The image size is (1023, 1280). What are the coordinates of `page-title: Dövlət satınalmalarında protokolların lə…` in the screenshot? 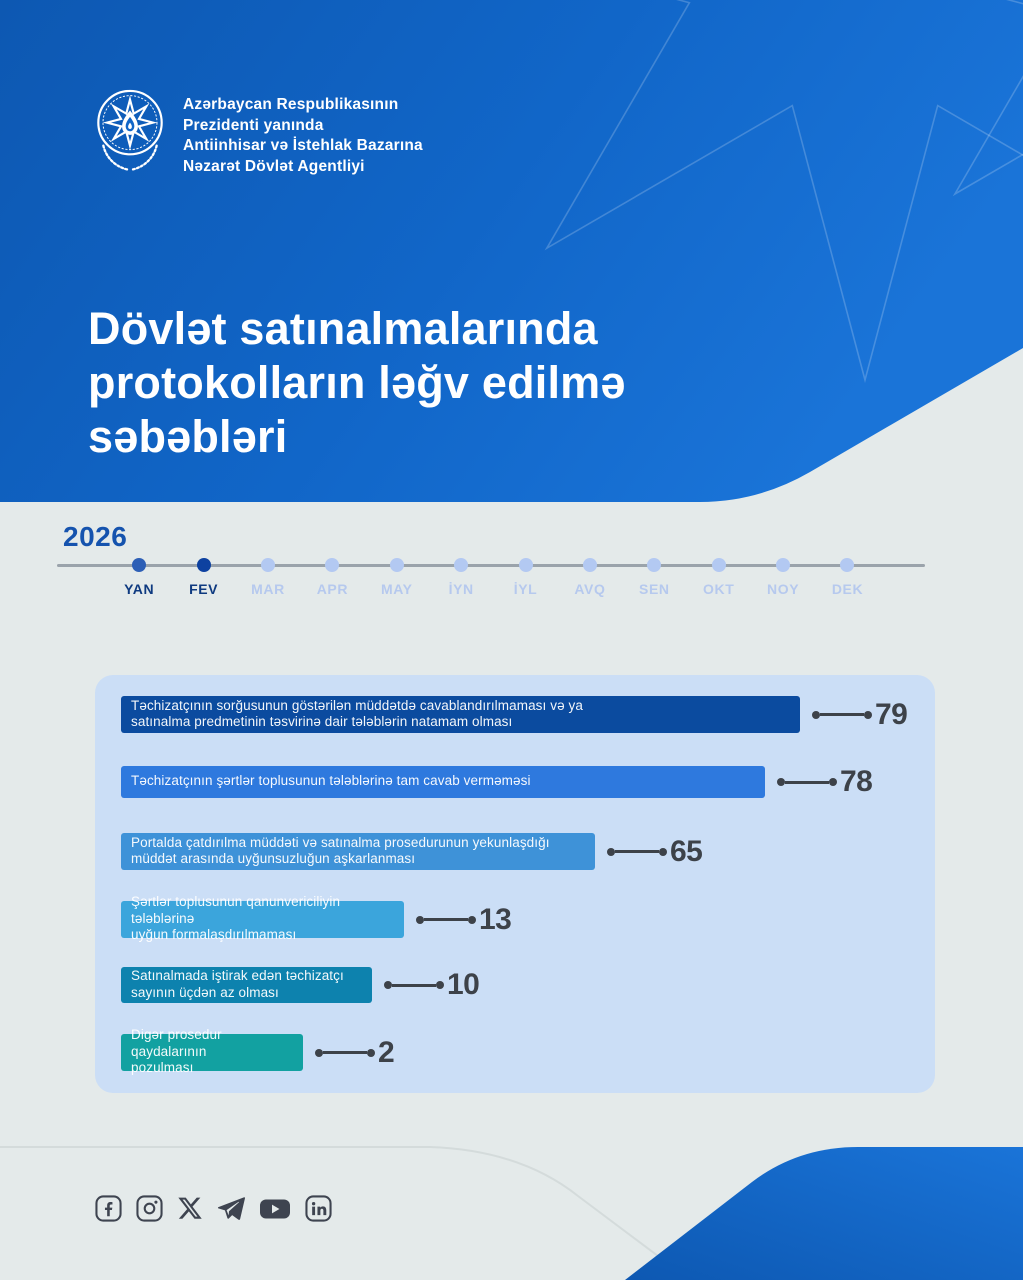 It's located at (357, 383).